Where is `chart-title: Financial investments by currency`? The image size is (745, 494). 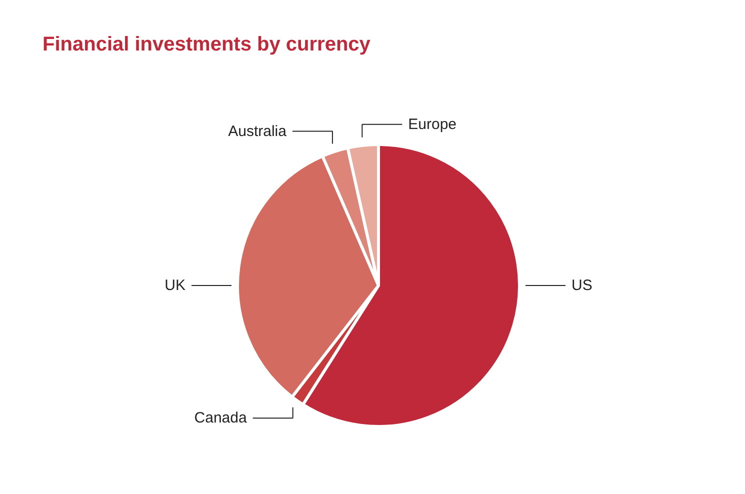
chart-title: Financial investments by currency is located at coordinates (207, 45).